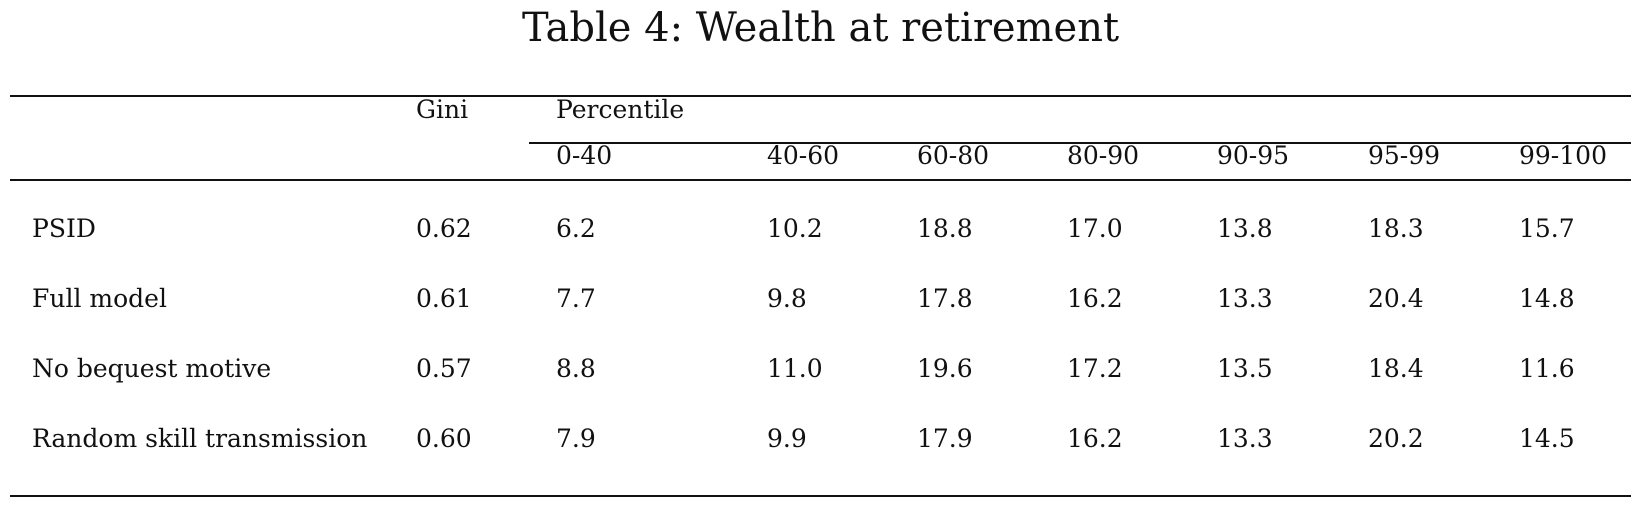 The image size is (1641, 505). I want to click on percentile-header-90-95: 90-95, so click(1253, 155).